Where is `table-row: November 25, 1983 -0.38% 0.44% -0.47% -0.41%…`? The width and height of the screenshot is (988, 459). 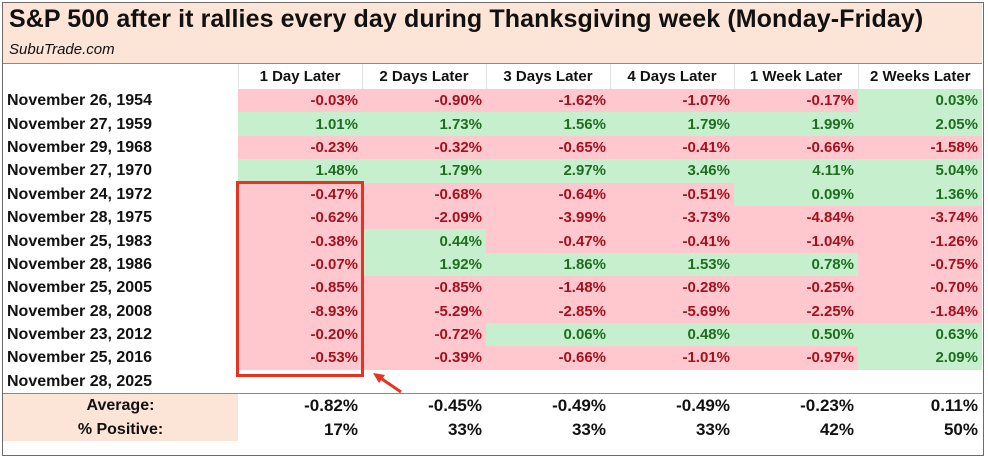 table-row: November 25, 1983 -0.38% 0.44% -0.47% -0.41%… is located at coordinates (492, 241).